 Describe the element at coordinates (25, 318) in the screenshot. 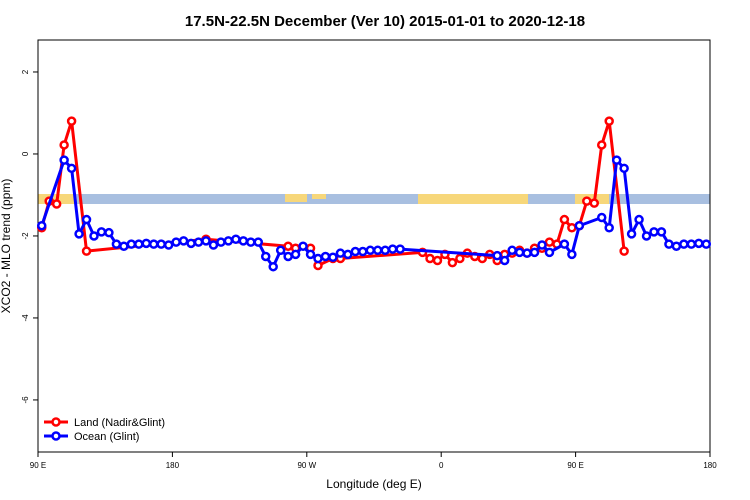

I see `y-tick-label: -4` at that location.